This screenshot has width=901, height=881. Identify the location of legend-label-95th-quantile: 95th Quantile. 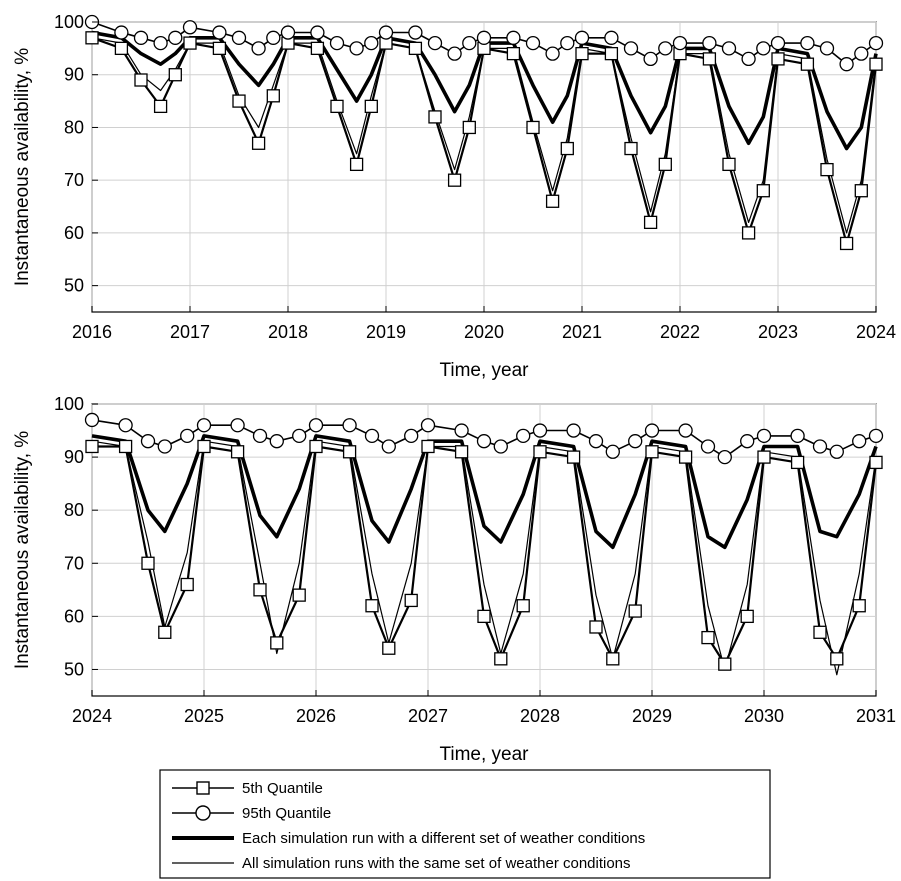
(286, 813).